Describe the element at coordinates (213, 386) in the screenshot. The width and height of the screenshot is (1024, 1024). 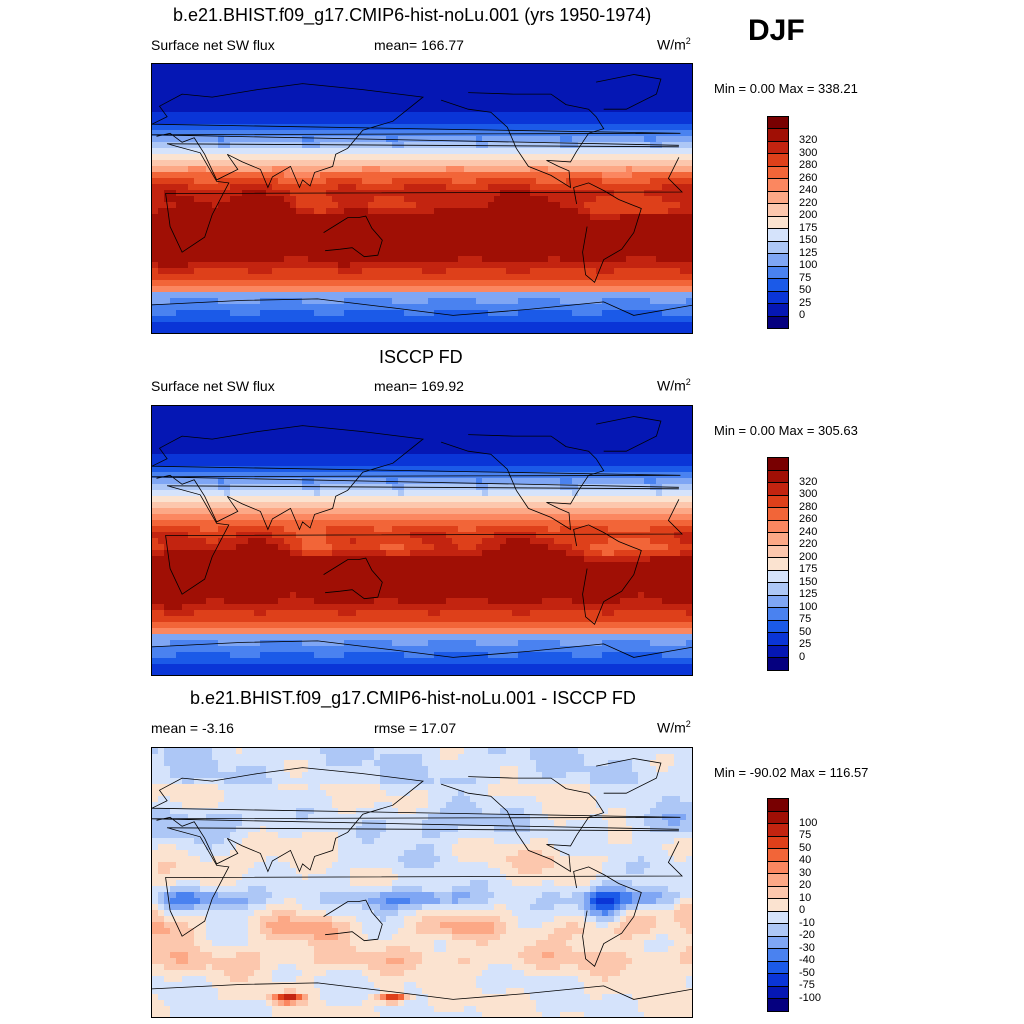
I see `panel-2-variable-label: Surface net SW flux` at that location.